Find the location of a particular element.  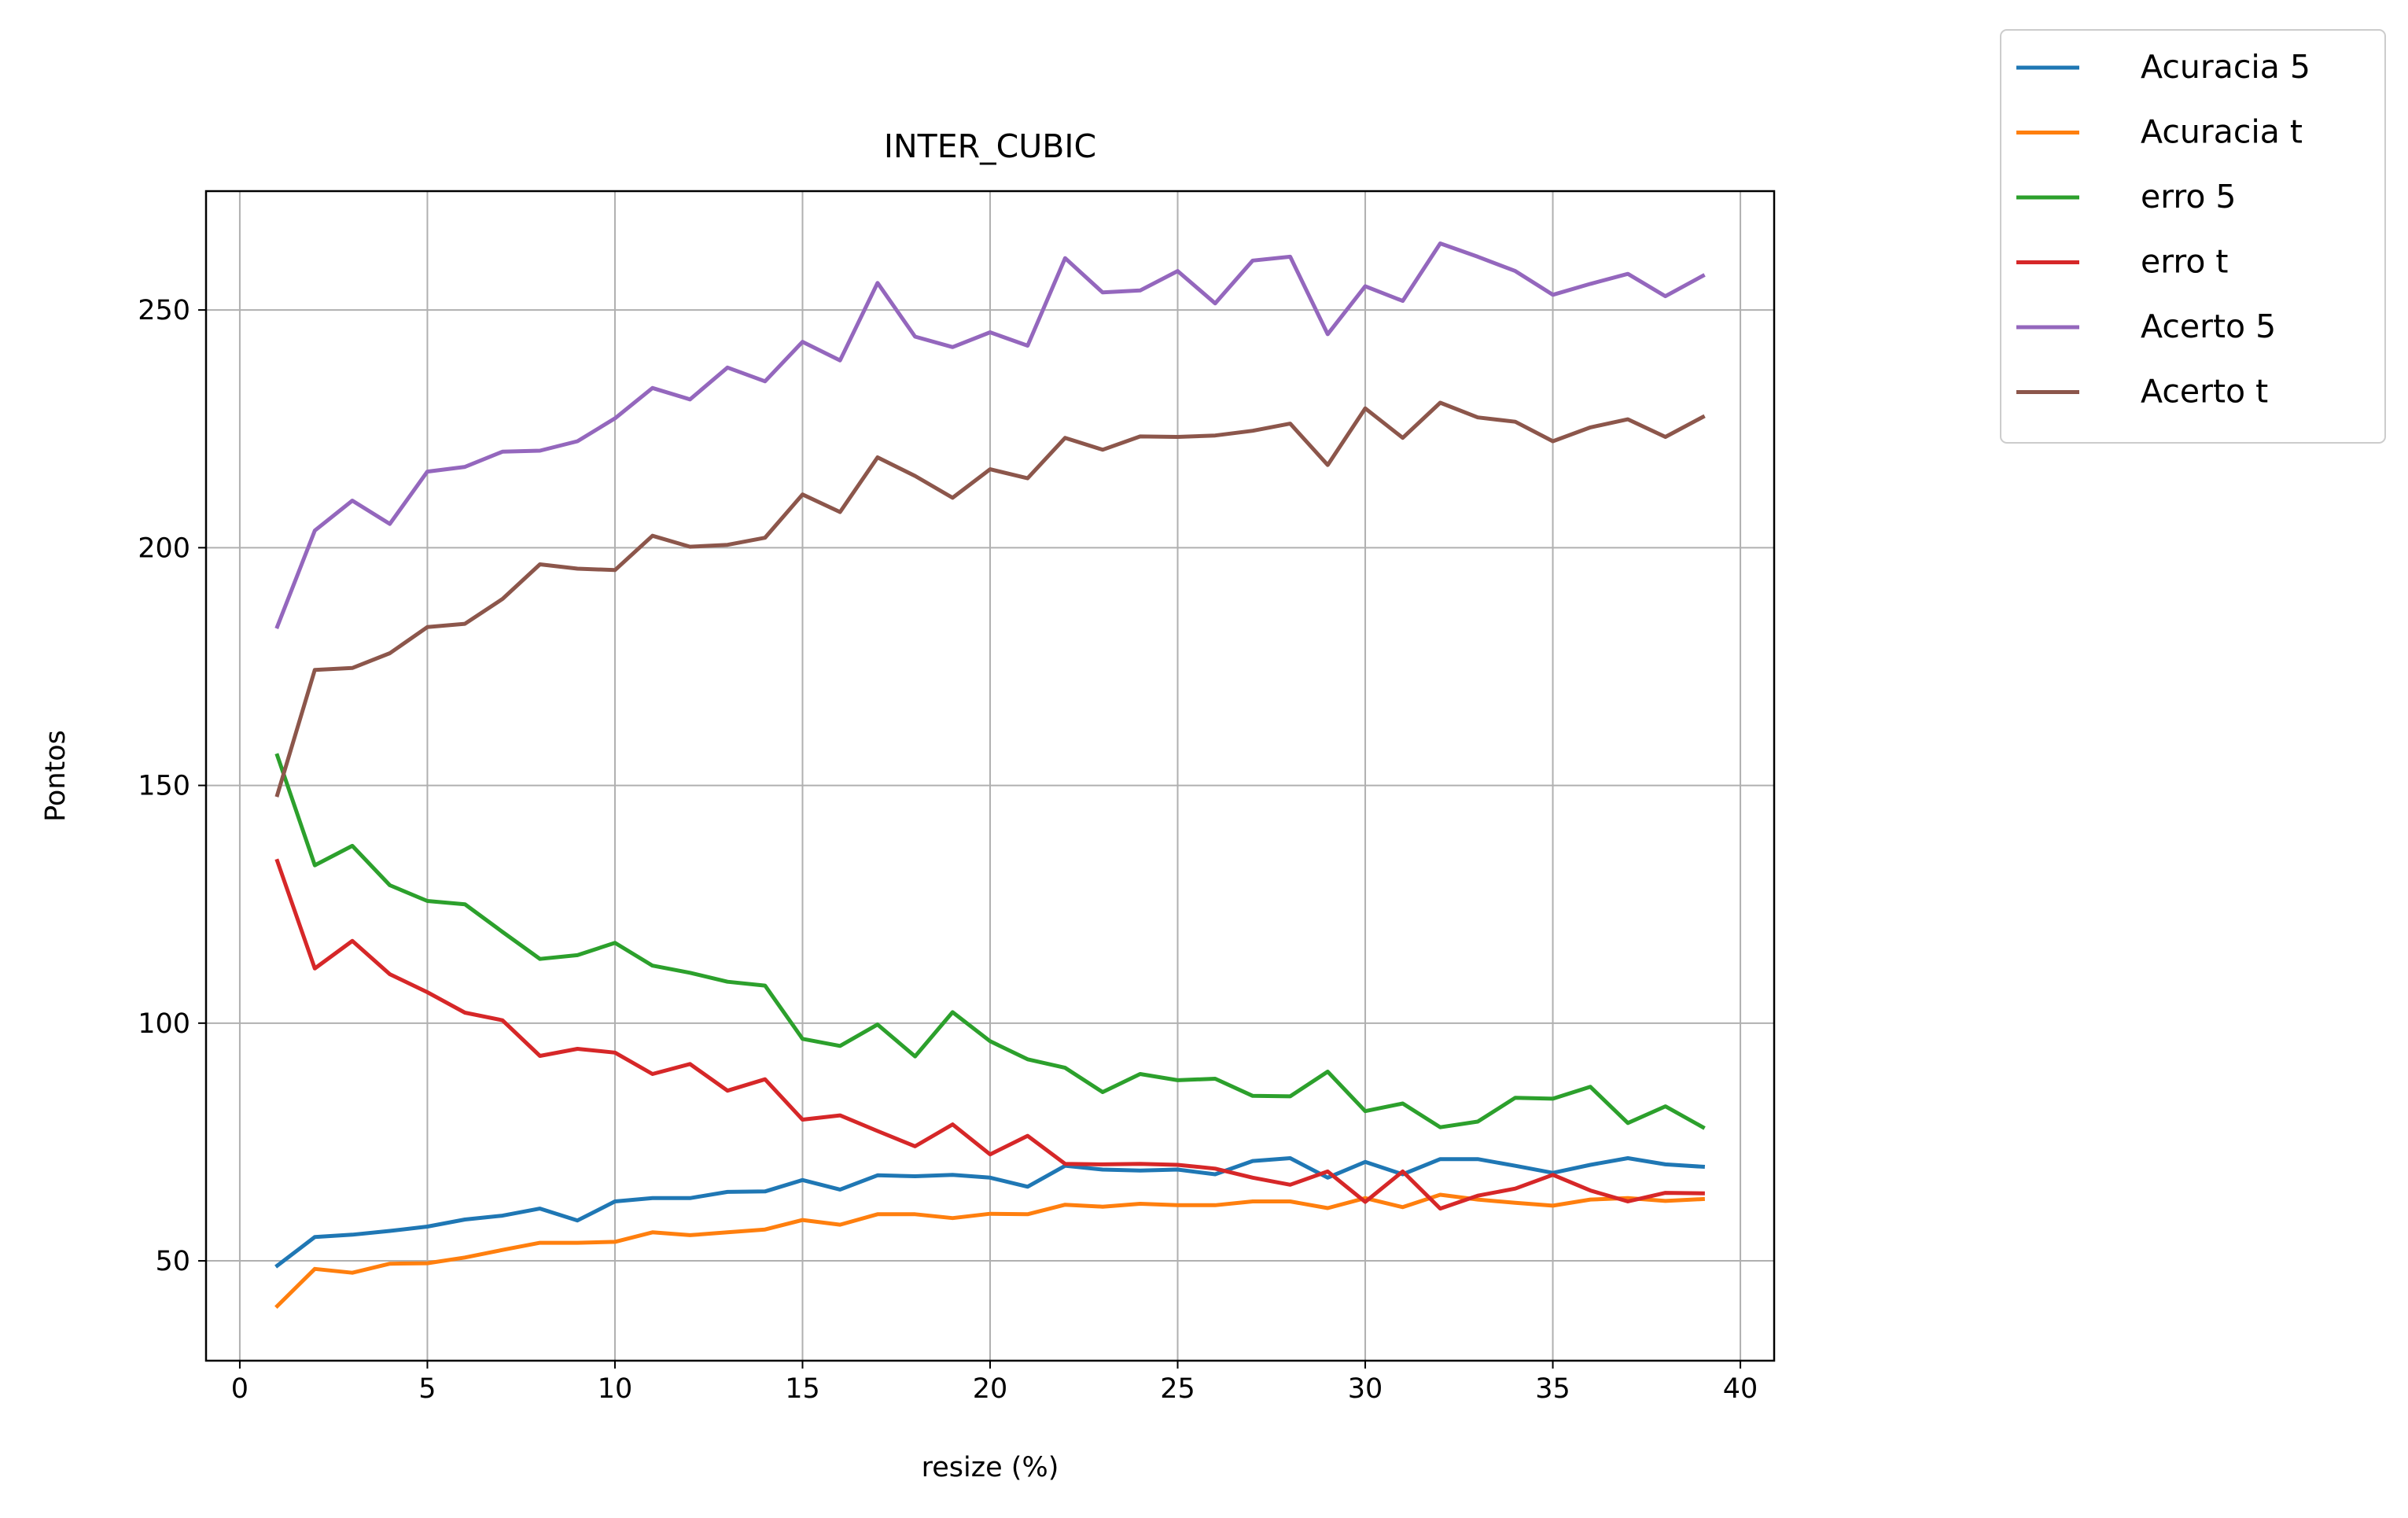

x-tick-label: 25 is located at coordinates (1177, 1389).